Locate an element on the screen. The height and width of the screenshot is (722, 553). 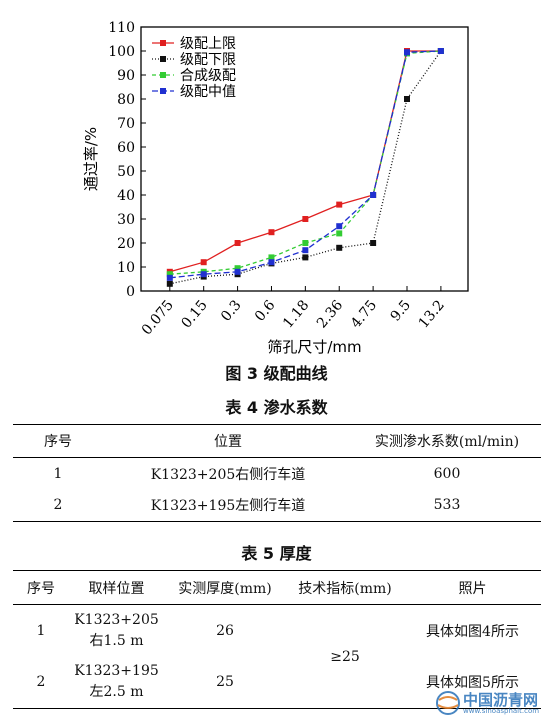
y-tick-label: 50 is located at coordinates (126, 172).